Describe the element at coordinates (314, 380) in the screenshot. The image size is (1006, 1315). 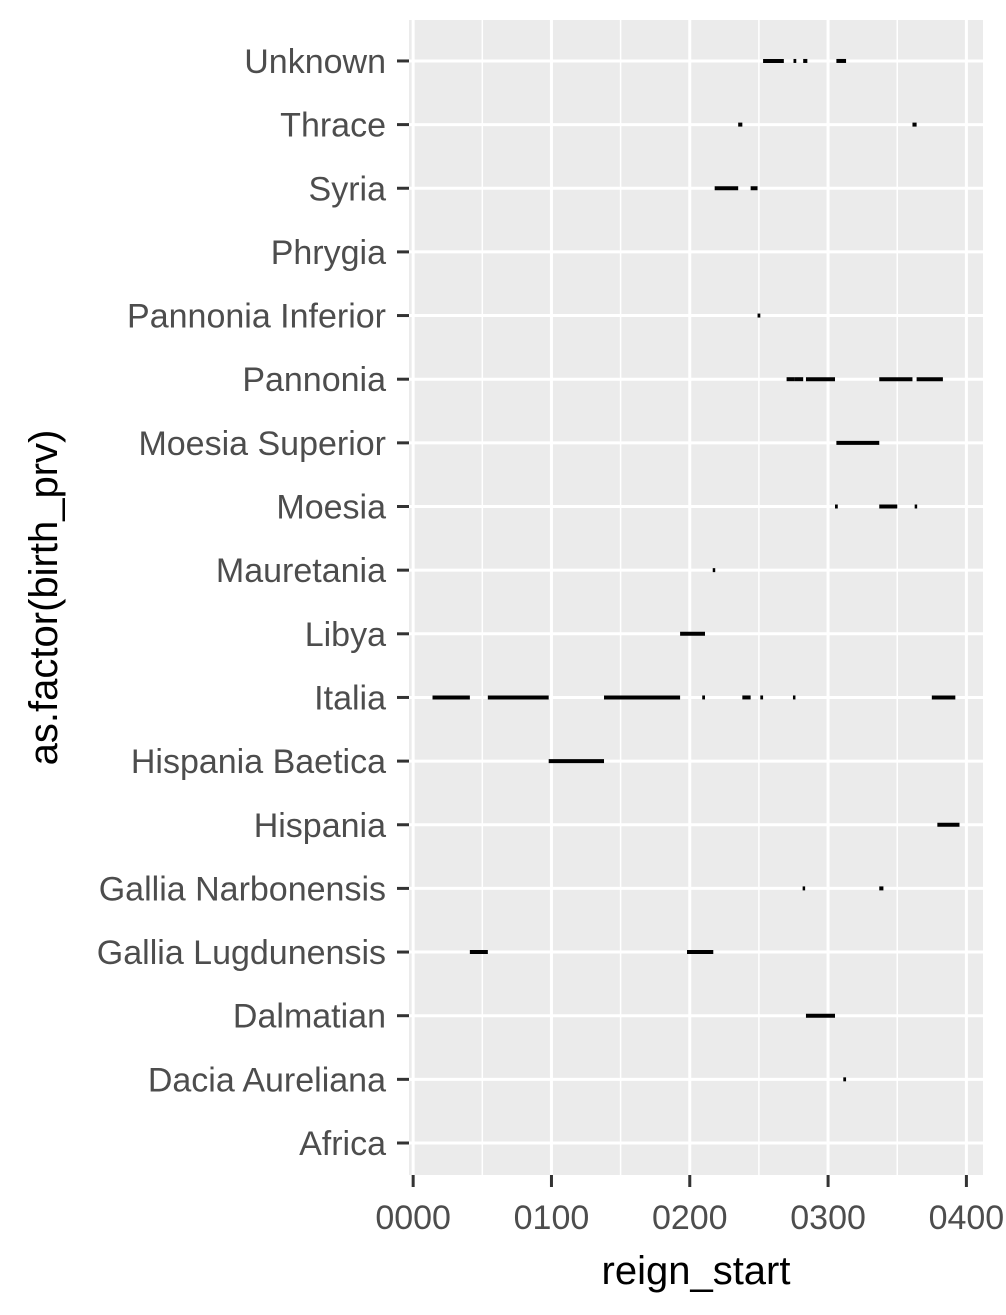
I see `y-tick-label: Pannonia` at that location.